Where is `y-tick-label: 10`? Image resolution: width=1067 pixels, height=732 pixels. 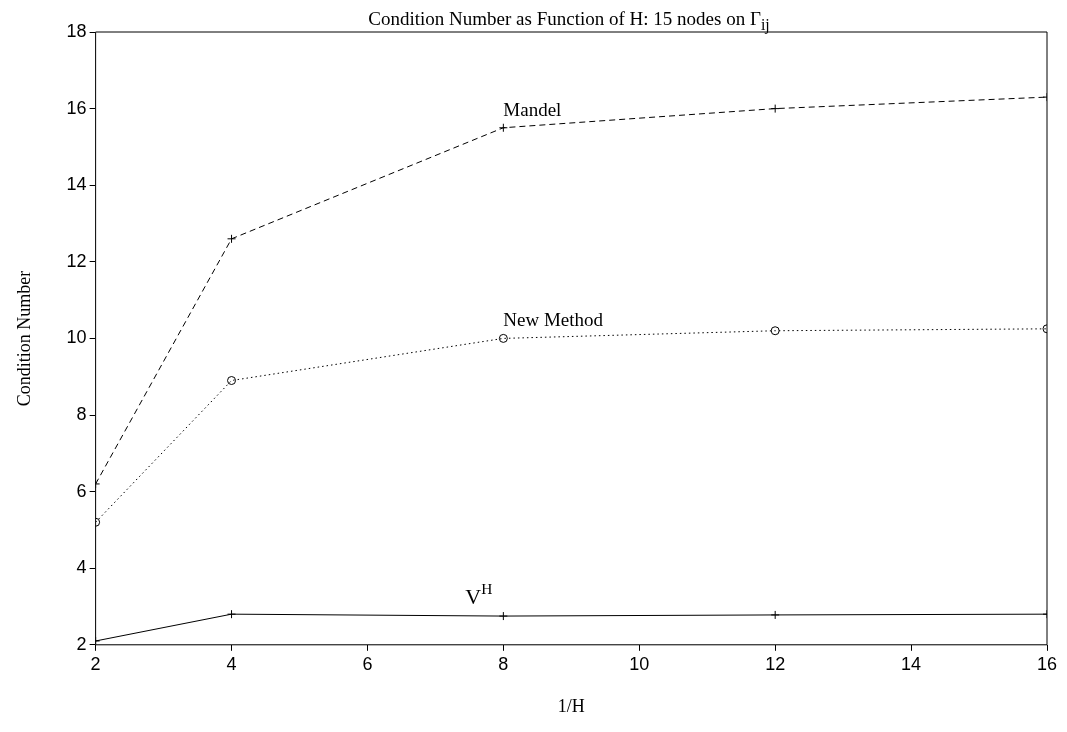 y-tick-label: 10 is located at coordinates (76, 337).